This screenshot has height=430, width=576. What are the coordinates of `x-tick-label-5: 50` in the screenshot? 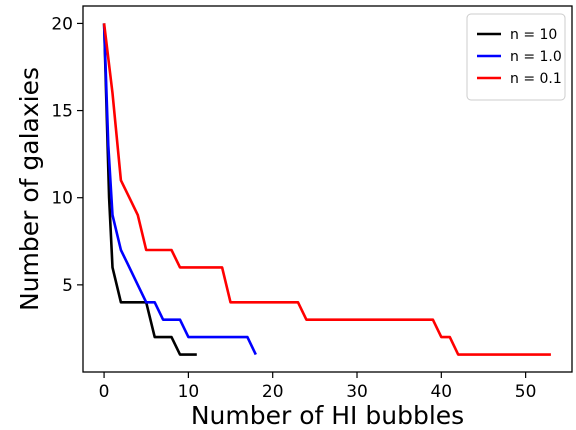 It's located at (526, 392).